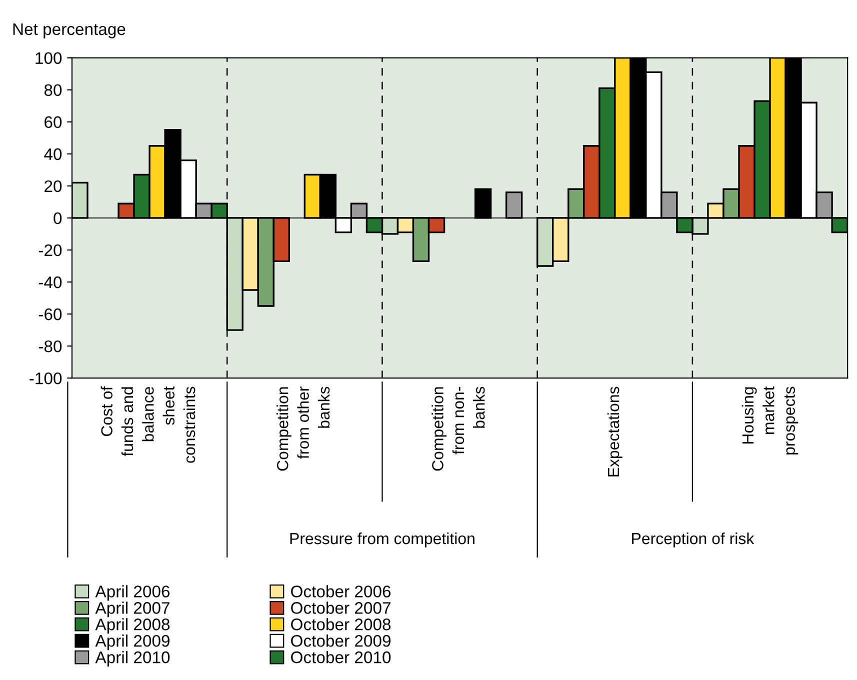 This screenshot has width=857, height=680. What do you see at coordinates (132, 626) in the screenshot?
I see `legend-label: April 2008` at bounding box center [132, 626].